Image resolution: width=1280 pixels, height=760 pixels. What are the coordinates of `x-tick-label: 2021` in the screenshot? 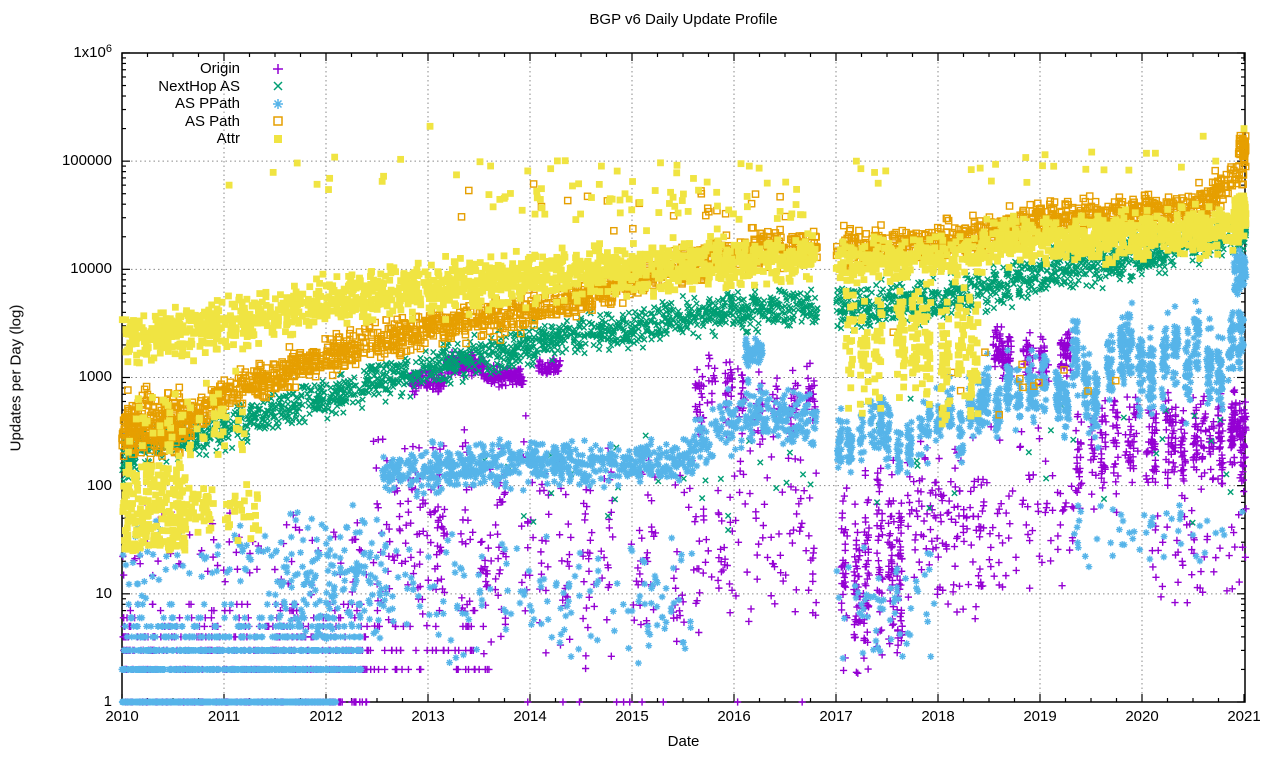 It's located at (1244, 716).